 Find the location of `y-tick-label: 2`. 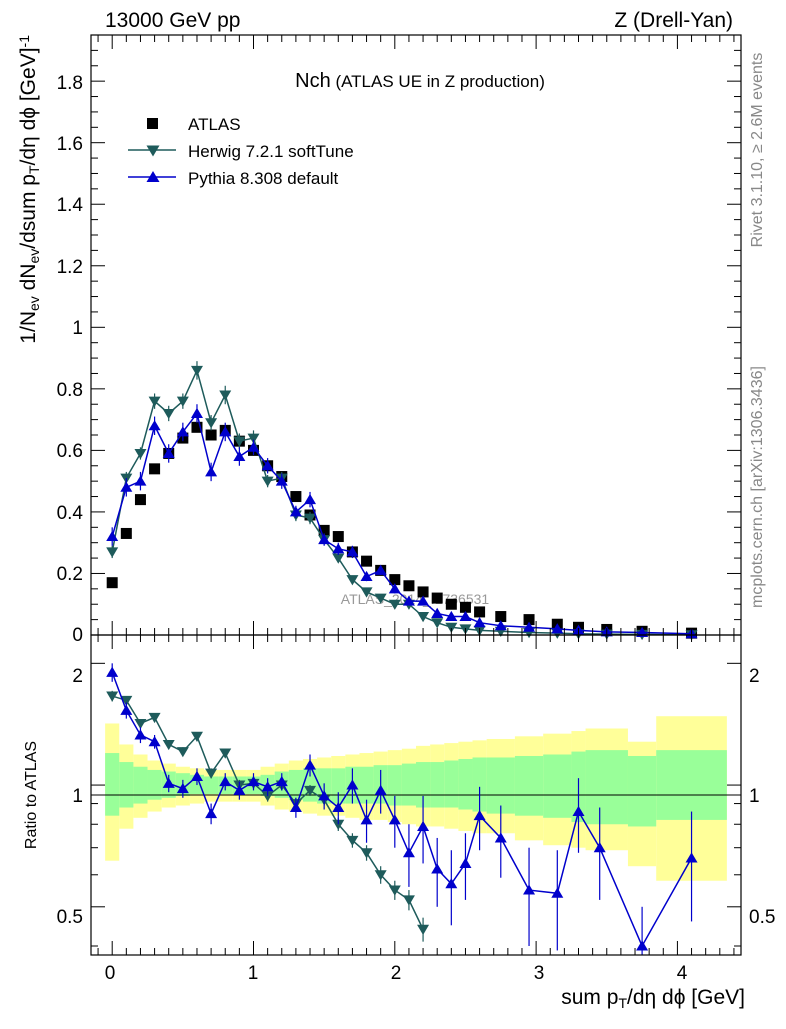

y-tick-label: 2 is located at coordinates (77, 676).